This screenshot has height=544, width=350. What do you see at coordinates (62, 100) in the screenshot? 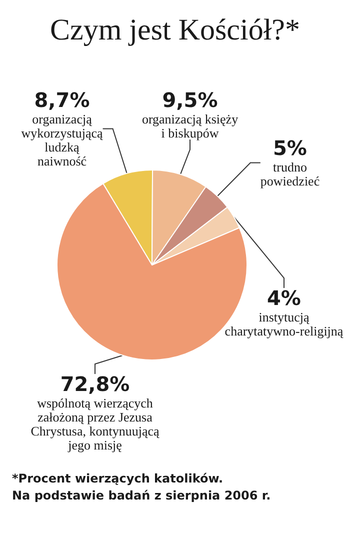
I see `data-label: 8,7%` at bounding box center [62, 100].